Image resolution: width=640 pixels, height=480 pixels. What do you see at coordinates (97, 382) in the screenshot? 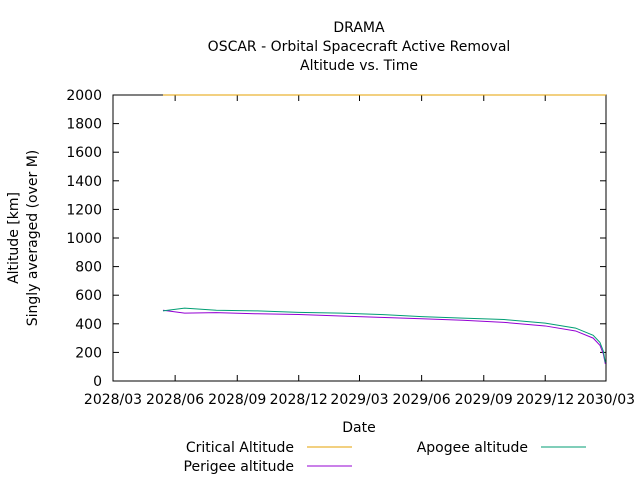
I see `y-tick-label: 0` at bounding box center [97, 382].